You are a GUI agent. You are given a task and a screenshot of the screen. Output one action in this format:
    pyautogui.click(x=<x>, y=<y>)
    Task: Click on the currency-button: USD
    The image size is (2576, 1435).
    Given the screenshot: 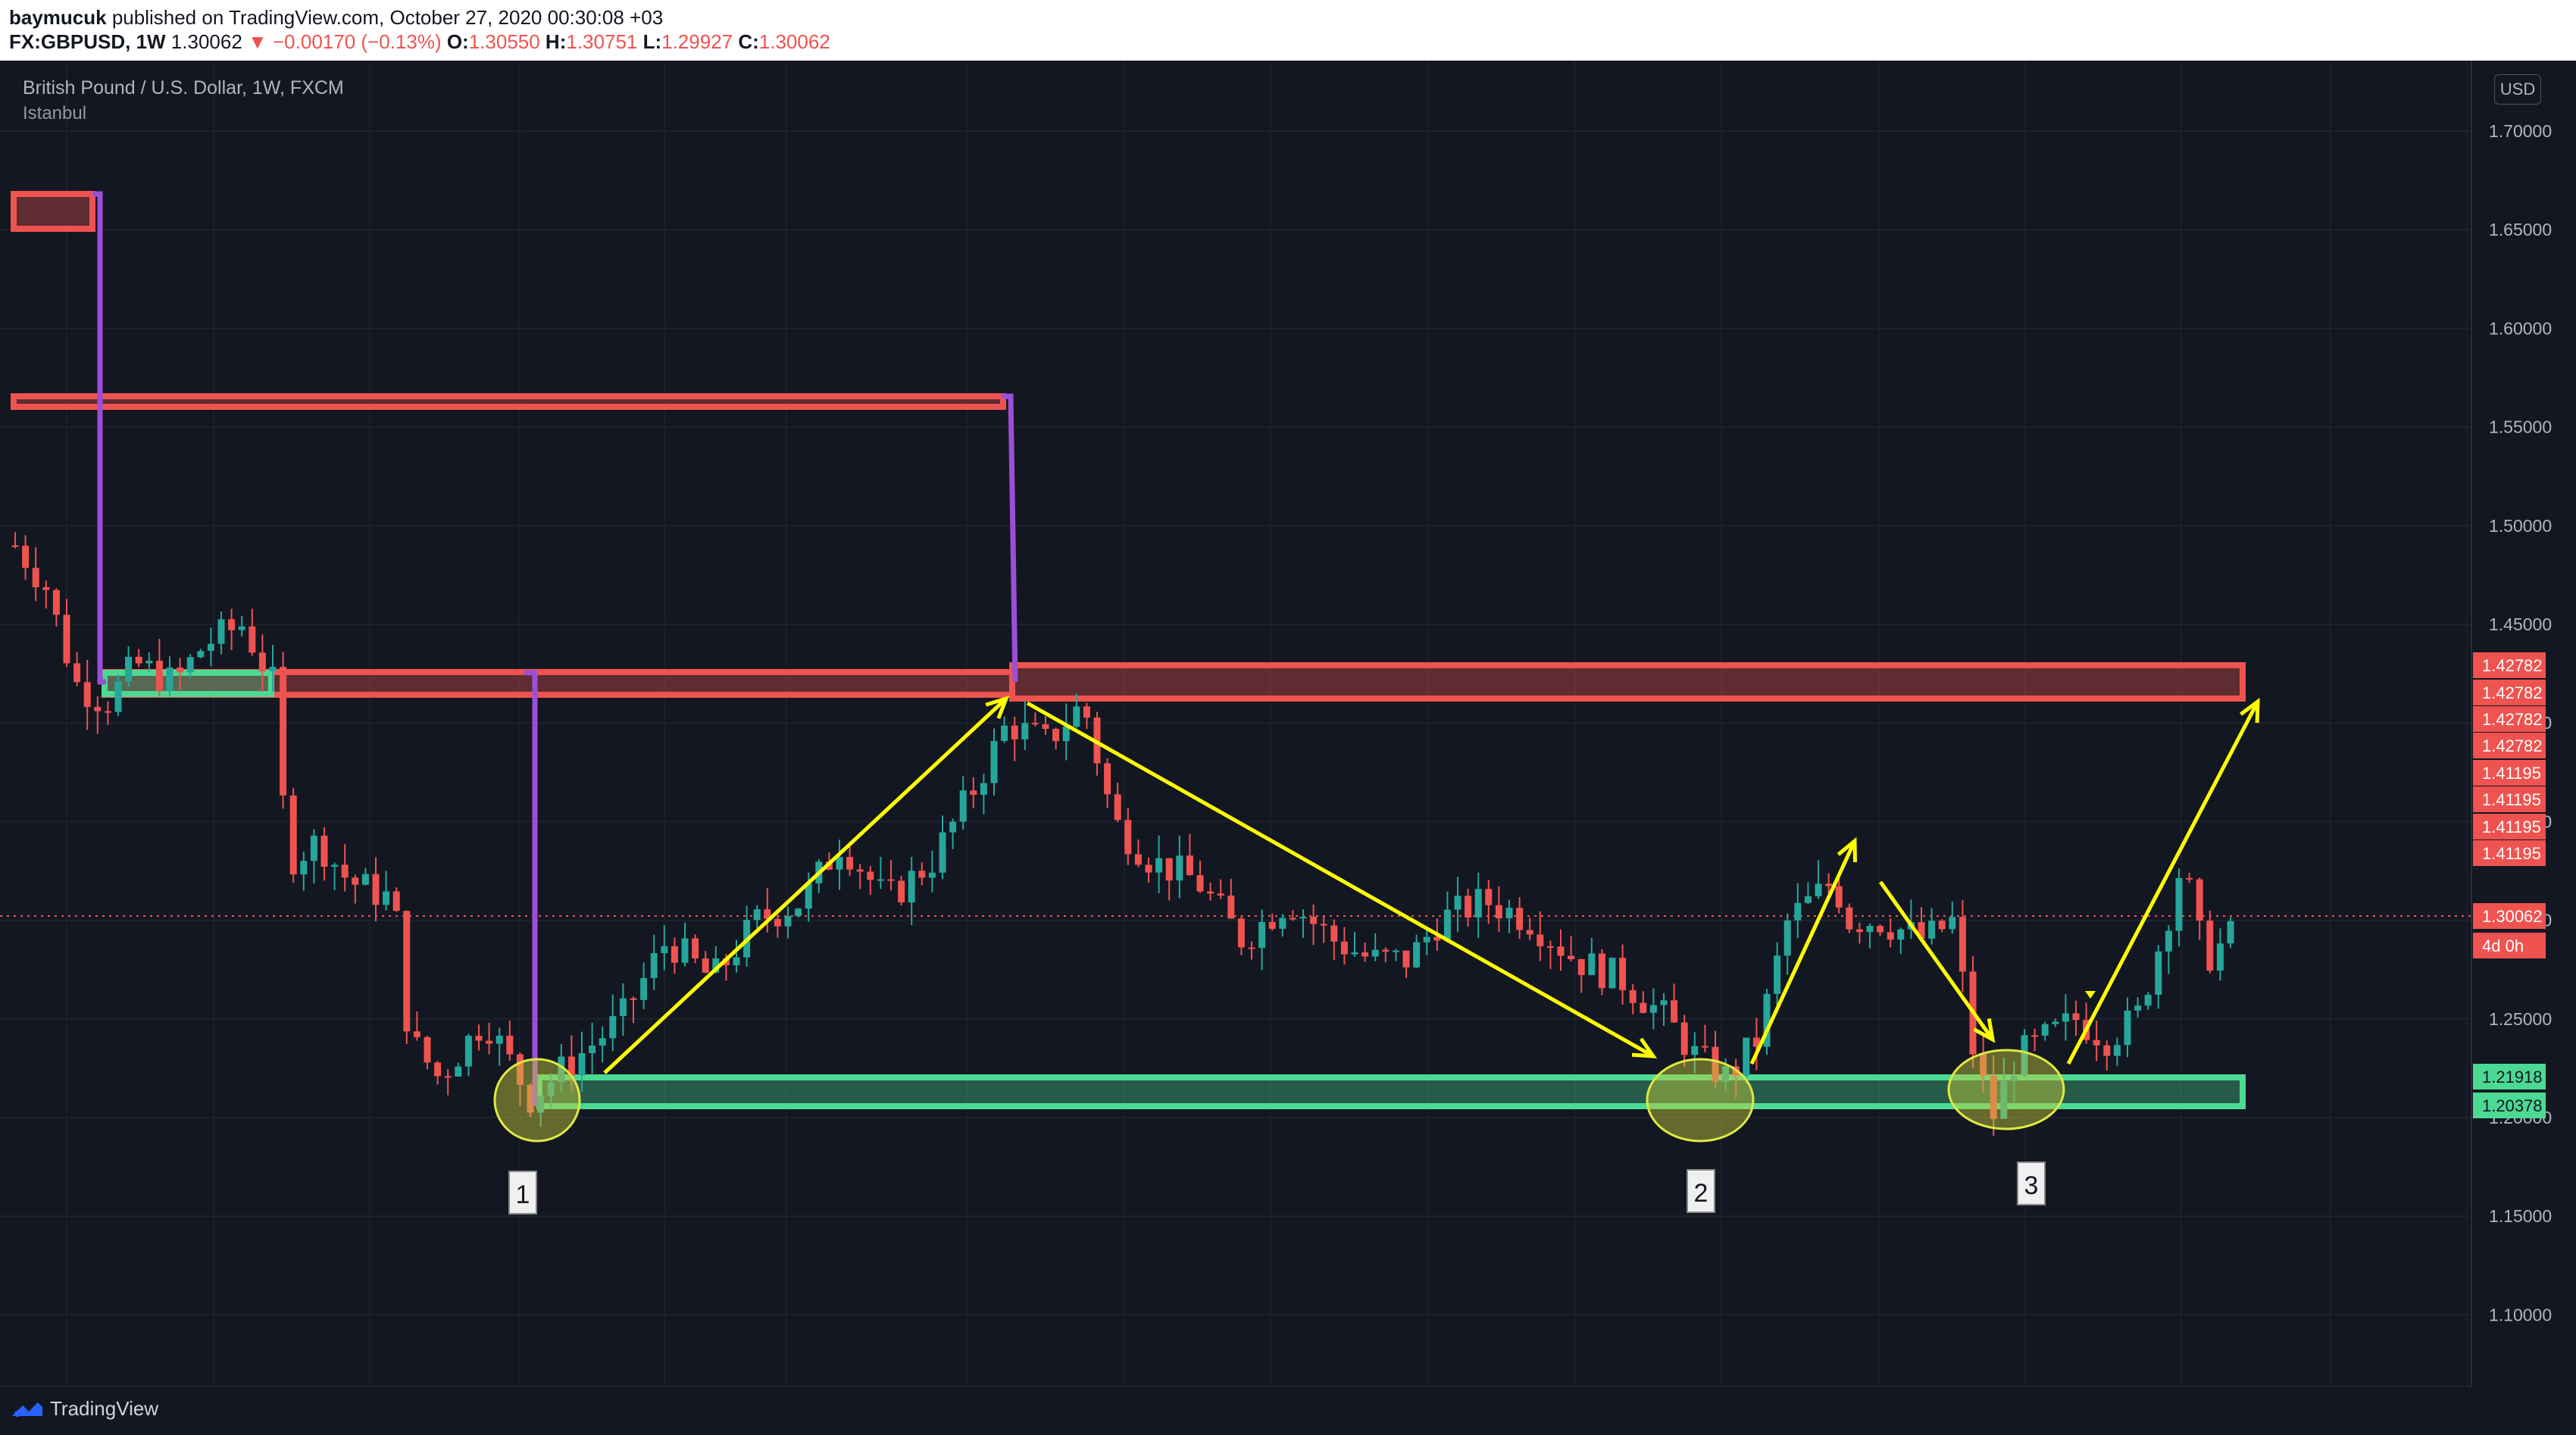 What is the action you would take?
    pyautogui.click(x=2518, y=89)
    